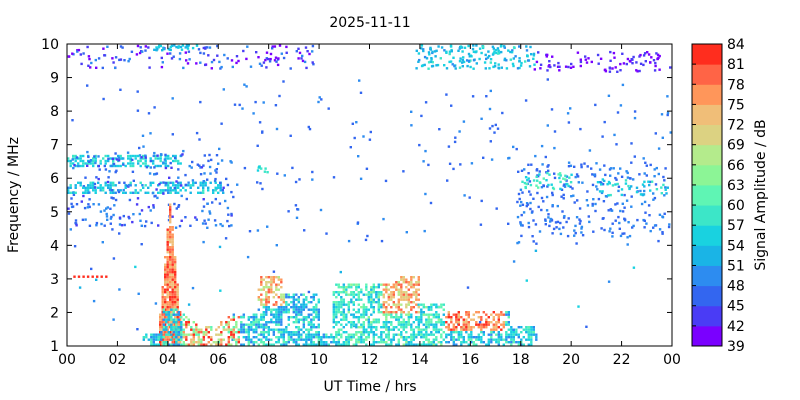 The image size is (800, 400). What do you see at coordinates (707, 135) in the screenshot?
I see `colorbar-segment` at bounding box center [707, 135].